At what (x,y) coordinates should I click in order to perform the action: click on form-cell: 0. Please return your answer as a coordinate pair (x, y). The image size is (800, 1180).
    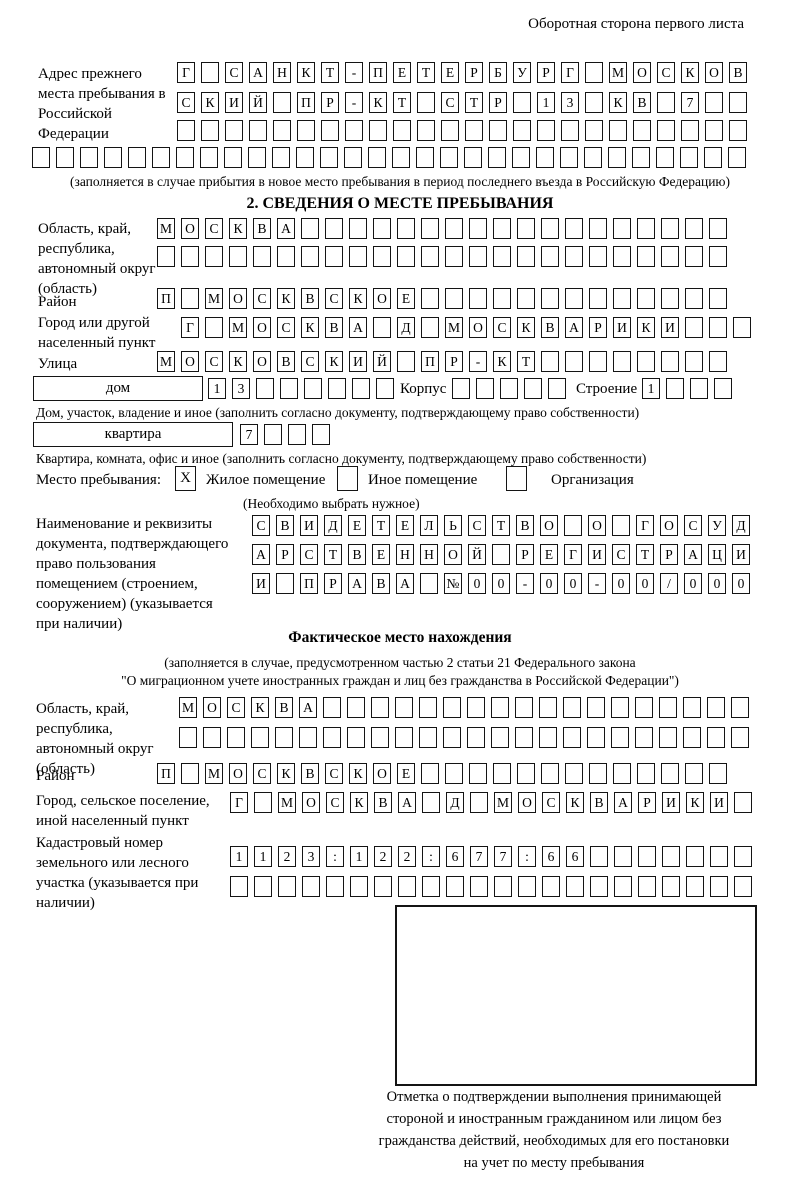
    Looking at the image, I should click on (645, 583).